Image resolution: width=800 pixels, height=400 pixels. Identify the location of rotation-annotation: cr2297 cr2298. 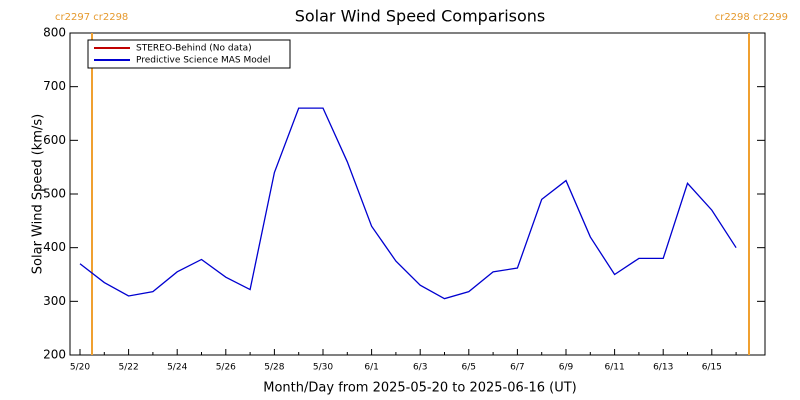
(91, 17).